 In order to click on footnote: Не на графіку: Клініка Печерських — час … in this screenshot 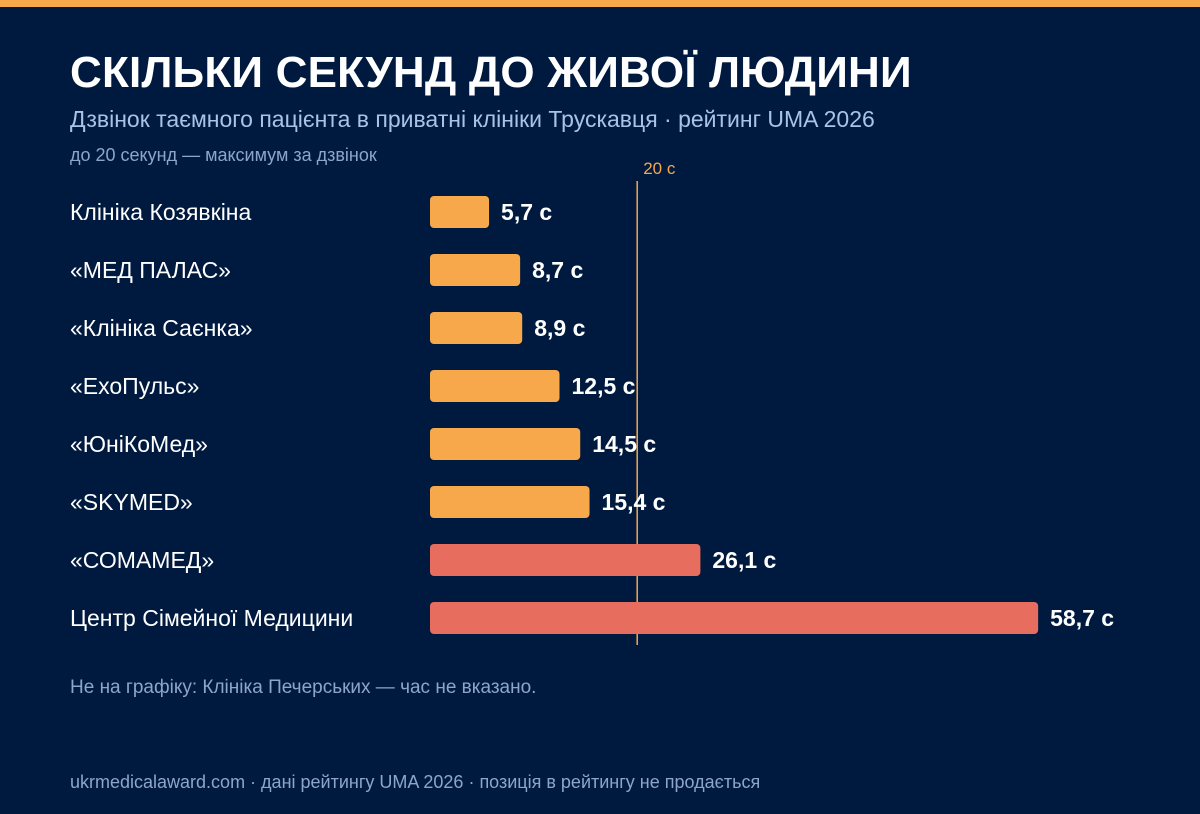, I will do `click(303, 687)`.